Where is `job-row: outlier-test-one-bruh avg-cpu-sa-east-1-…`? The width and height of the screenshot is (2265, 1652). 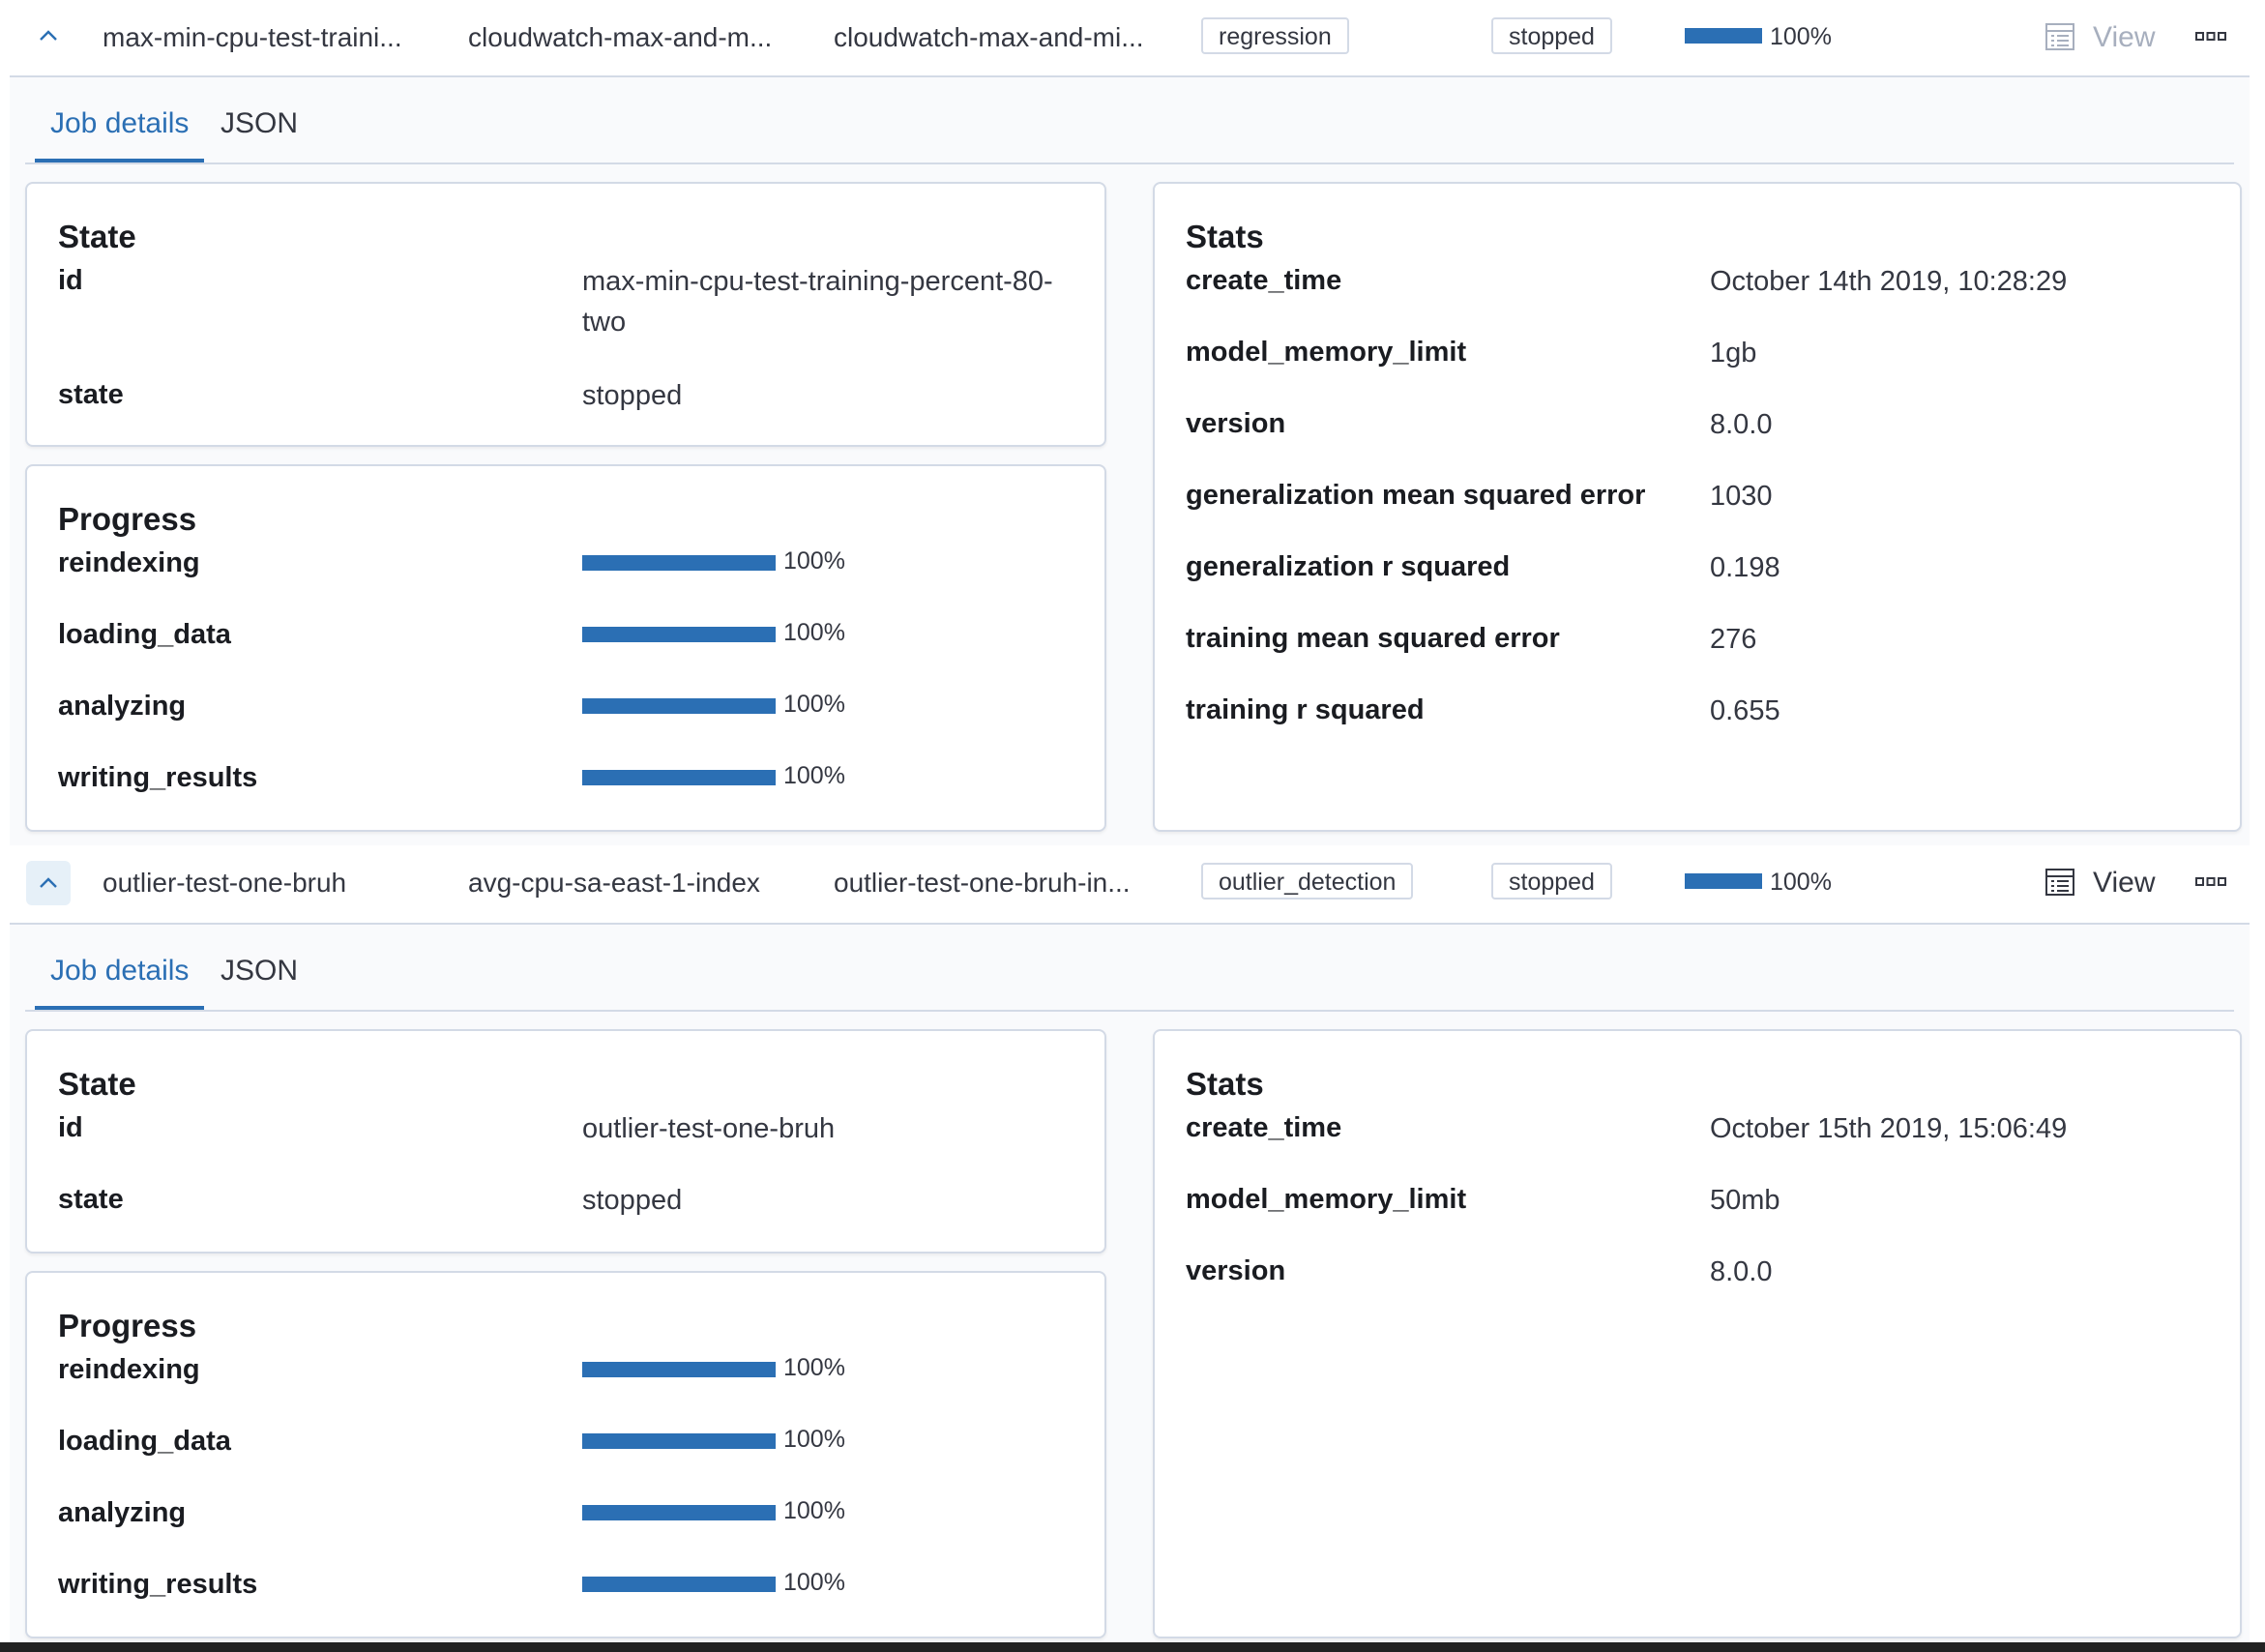
job-row: outlier-test-one-bruh avg-cpu-sa-east-1-… is located at coordinates (1132, 883).